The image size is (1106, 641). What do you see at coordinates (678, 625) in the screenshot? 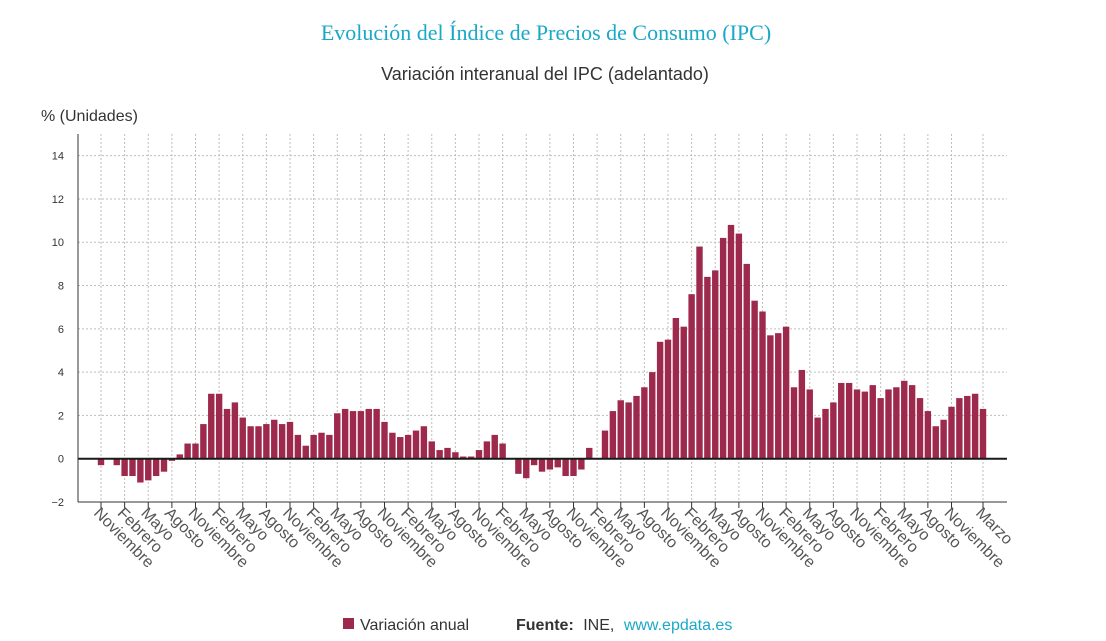
I see `source-link: www.epdata.es` at bounding box center [678, 625].